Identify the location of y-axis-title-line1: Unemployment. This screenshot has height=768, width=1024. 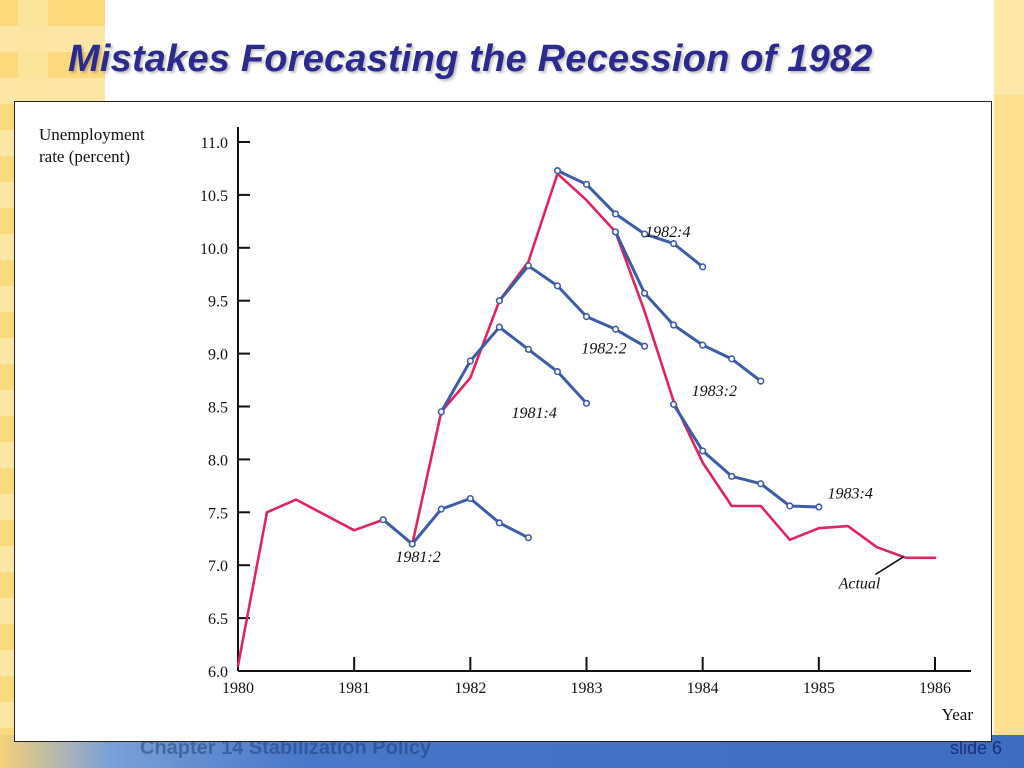
(92, 134).